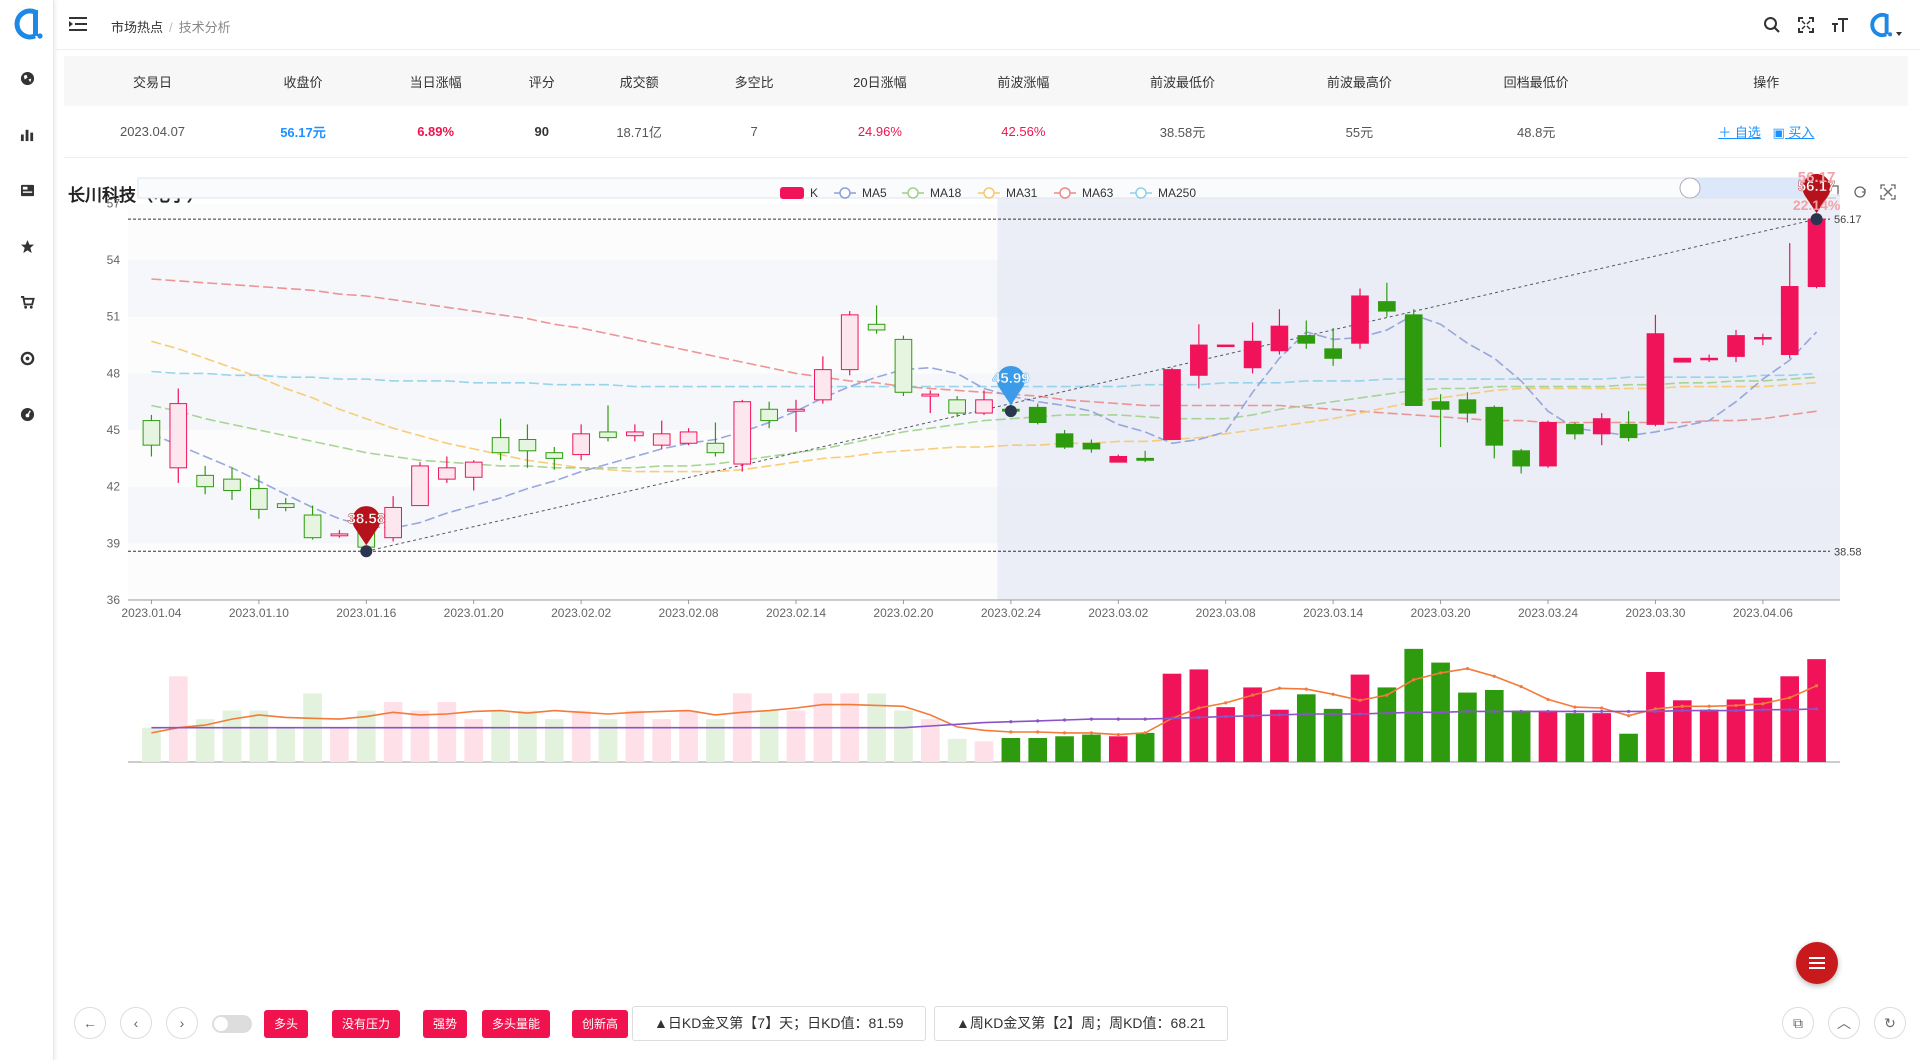  Describe the element at coordinates (1890, 1023) in the screenshot. I see `refresh-button: ↻` at that location.